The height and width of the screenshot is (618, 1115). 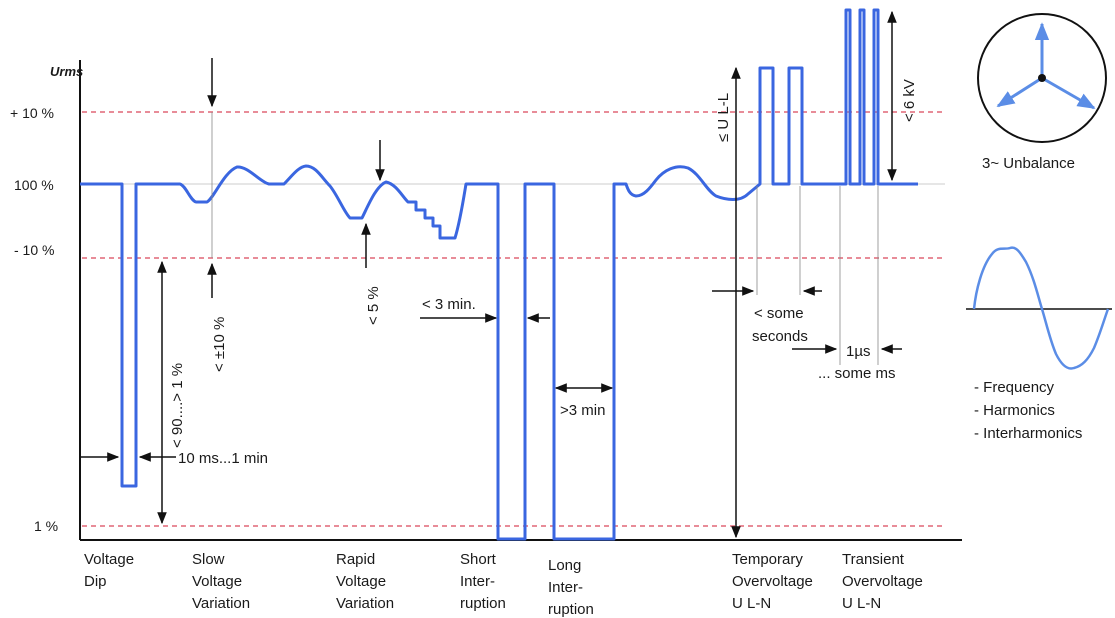 I want to click on y-tick-1: 1 %, so click(x=46, y=526).